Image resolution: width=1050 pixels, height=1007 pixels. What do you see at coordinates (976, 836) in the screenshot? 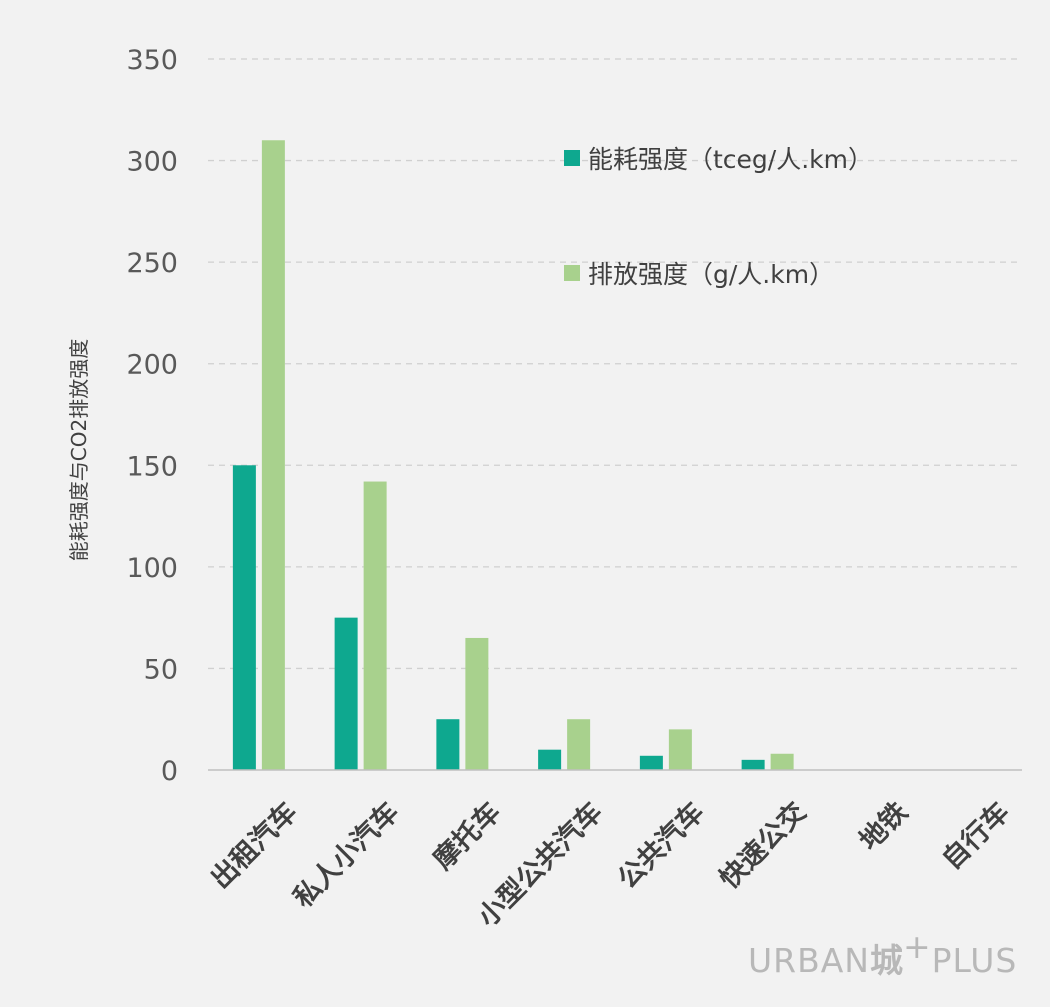
I see `x-tick-label: 自行车` at bounding box center [976, 836].